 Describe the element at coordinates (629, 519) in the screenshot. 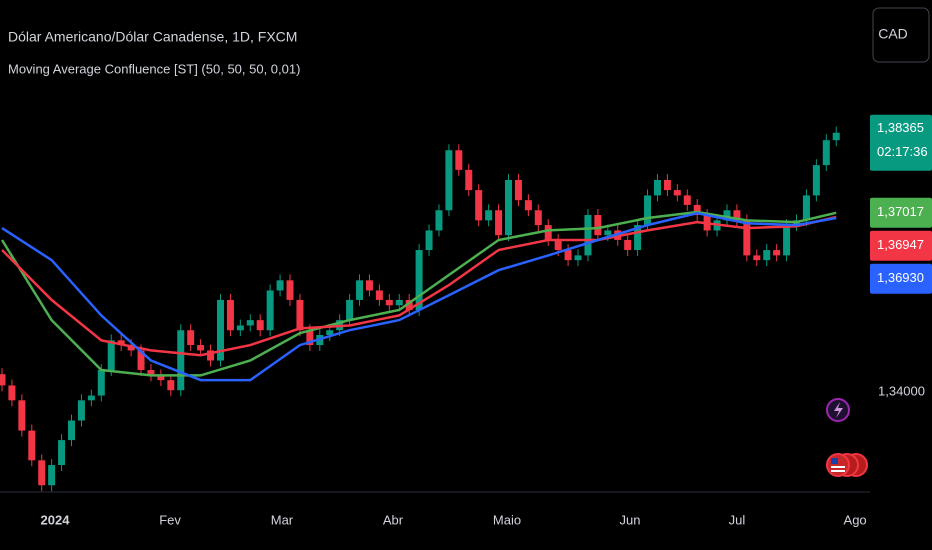

I see `x-tick-label: Jun` at that location.